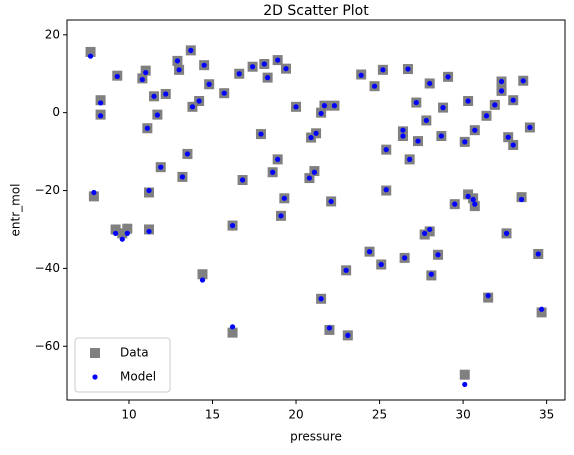 This screenshot has width=574, height=455. I want to click on x-tick-label: 30, so click(462, 415).